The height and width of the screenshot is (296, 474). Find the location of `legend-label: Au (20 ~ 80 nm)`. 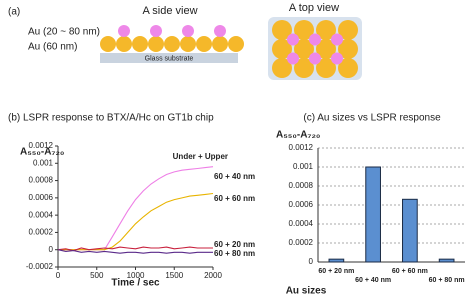

legend-label: Au (20 ~ 80 nm) is located at coordinates (64, 32).